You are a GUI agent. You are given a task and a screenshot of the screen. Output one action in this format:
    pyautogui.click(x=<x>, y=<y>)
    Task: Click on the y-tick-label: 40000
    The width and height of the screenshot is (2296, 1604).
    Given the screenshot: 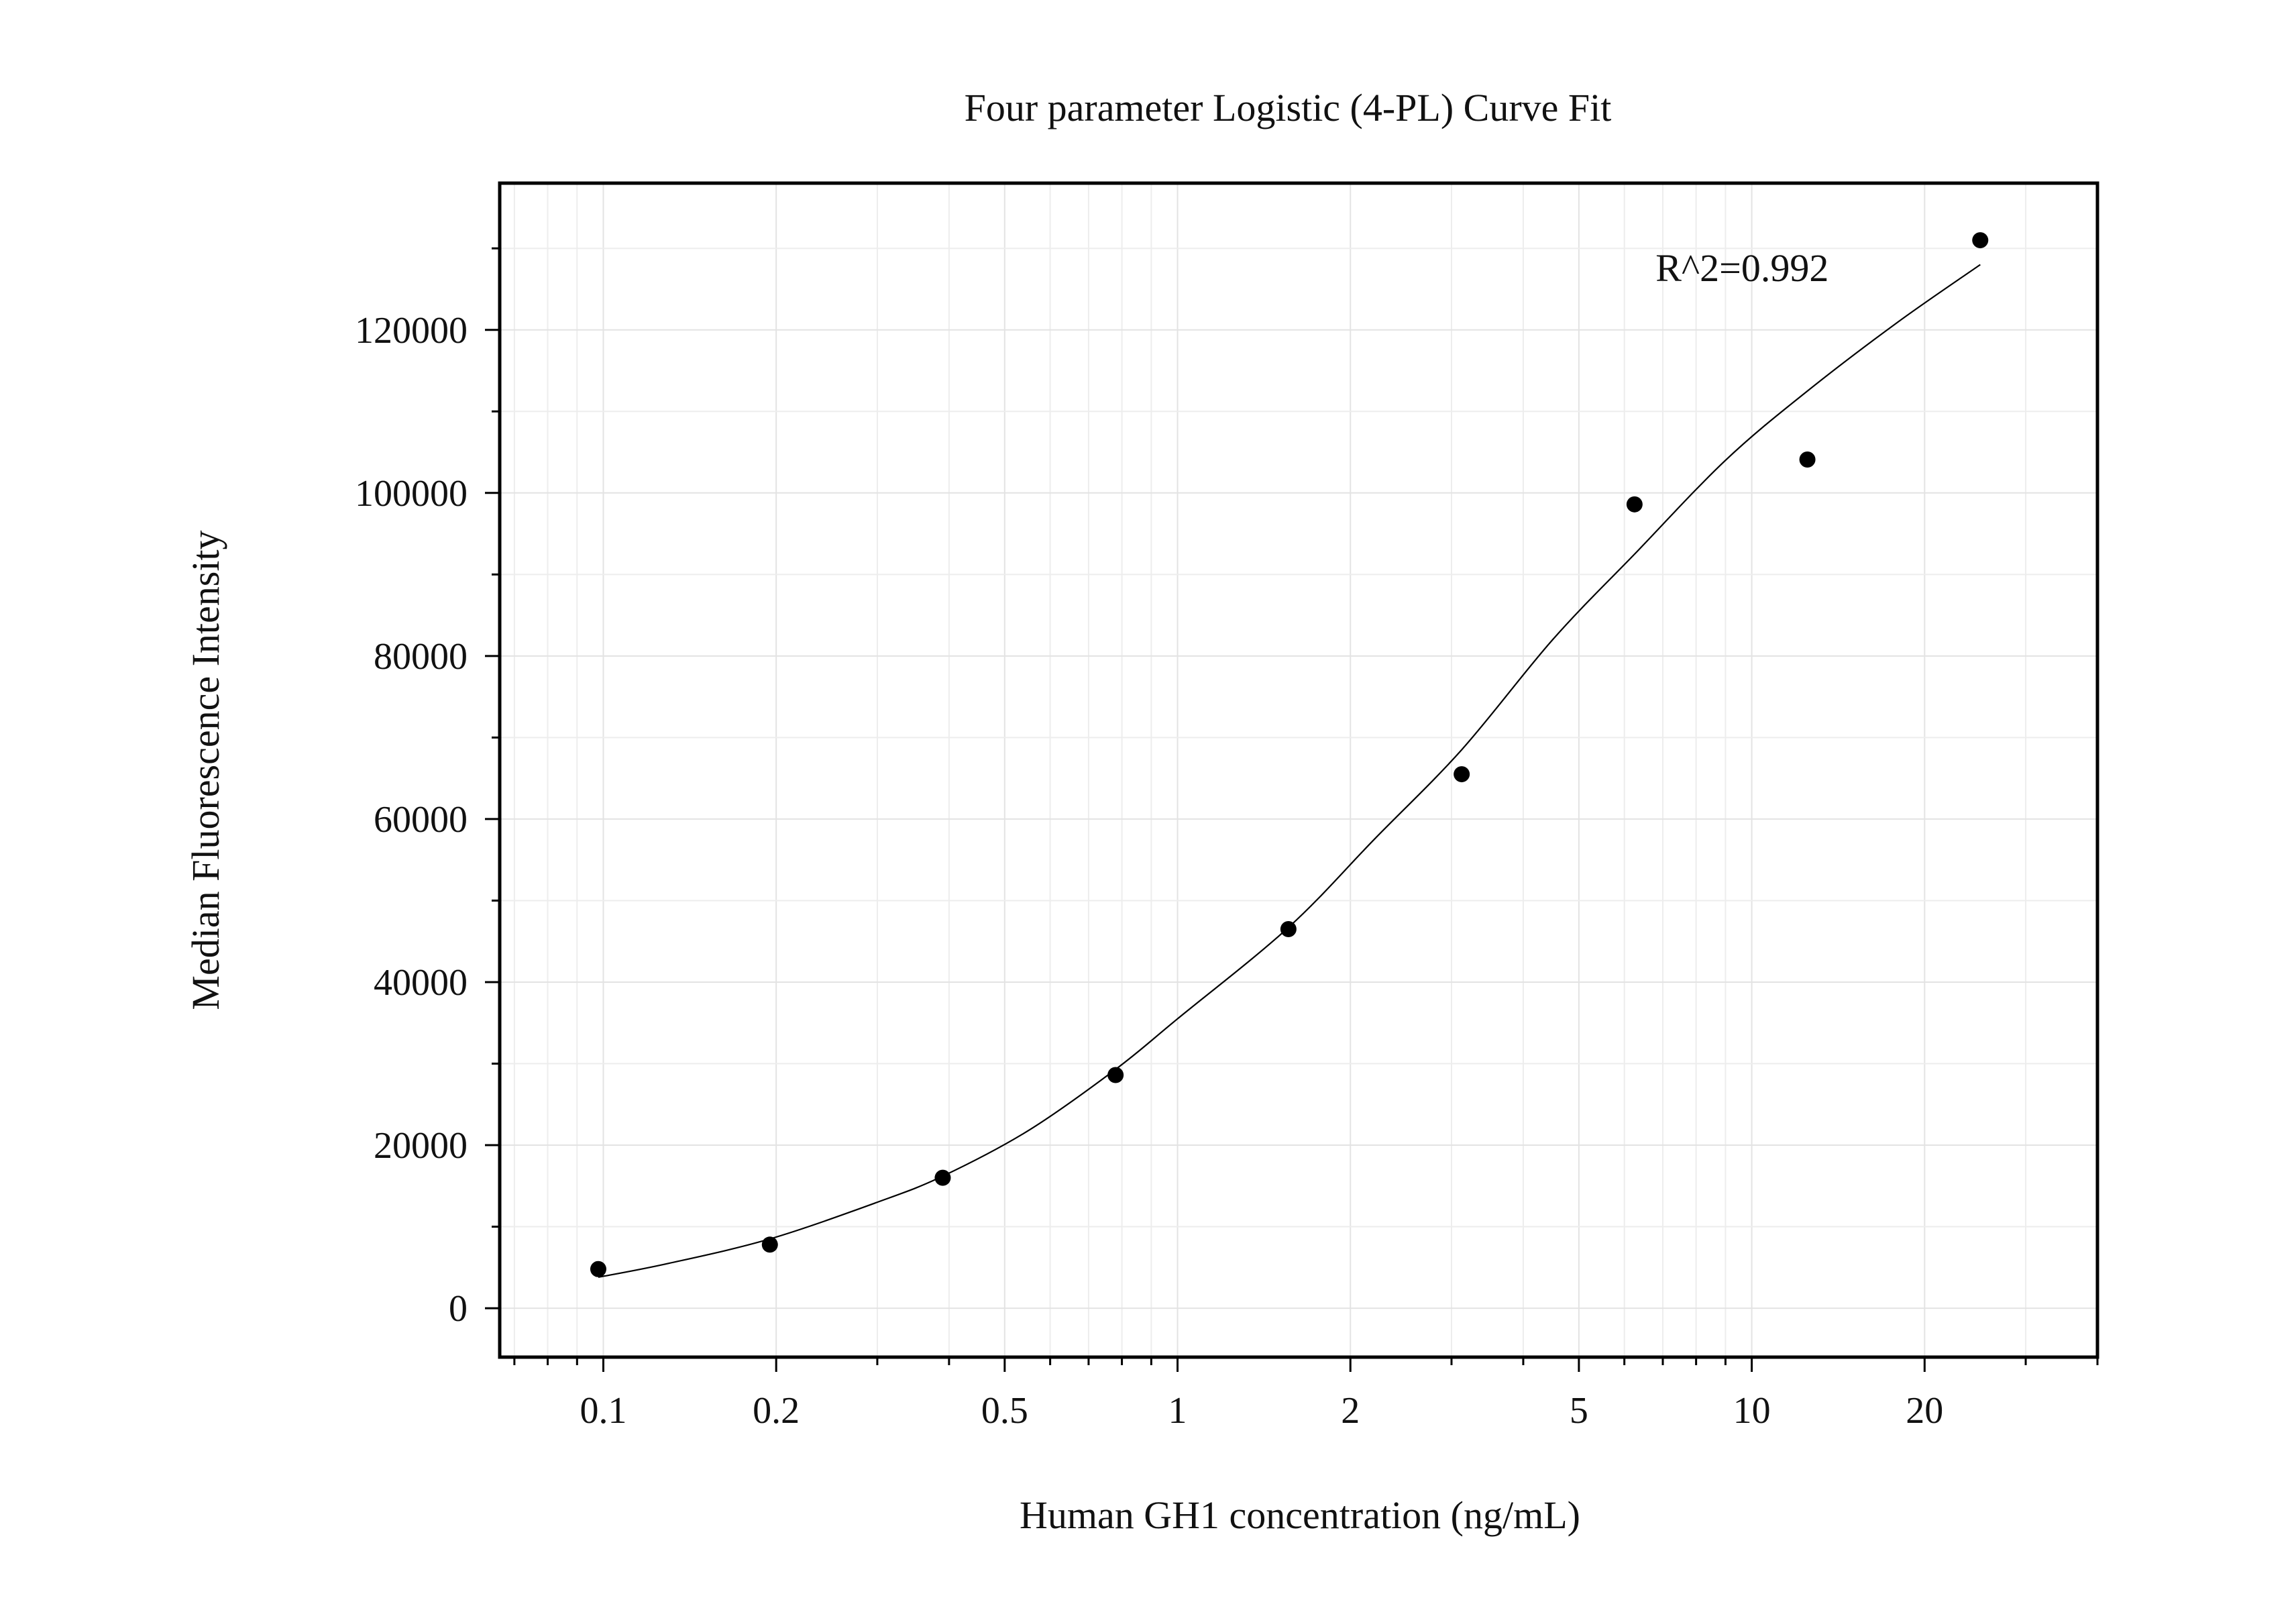 What is the action you would take?
    pyautogui.click(x=421, y=983)
    